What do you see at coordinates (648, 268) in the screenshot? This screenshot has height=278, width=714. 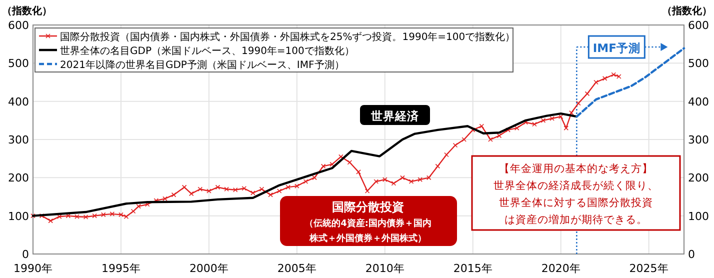 I see `x-tick-label: 2025年` at bounding box center [648, 268].